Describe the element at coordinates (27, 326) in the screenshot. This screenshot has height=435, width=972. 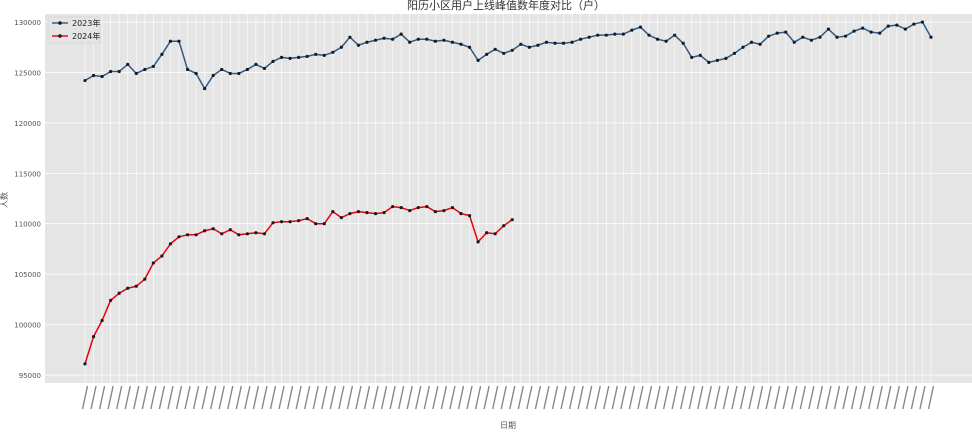
I see `y-tick-label: 100000` at that location.